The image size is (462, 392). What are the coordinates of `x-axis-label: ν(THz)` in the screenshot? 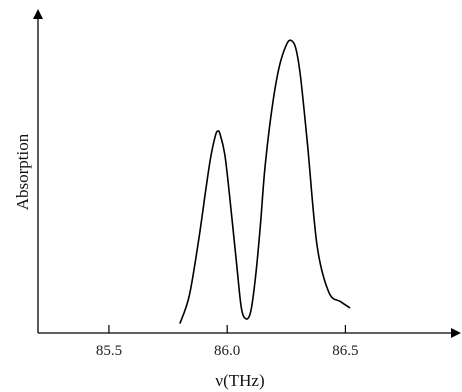 It's located at (239, 380).